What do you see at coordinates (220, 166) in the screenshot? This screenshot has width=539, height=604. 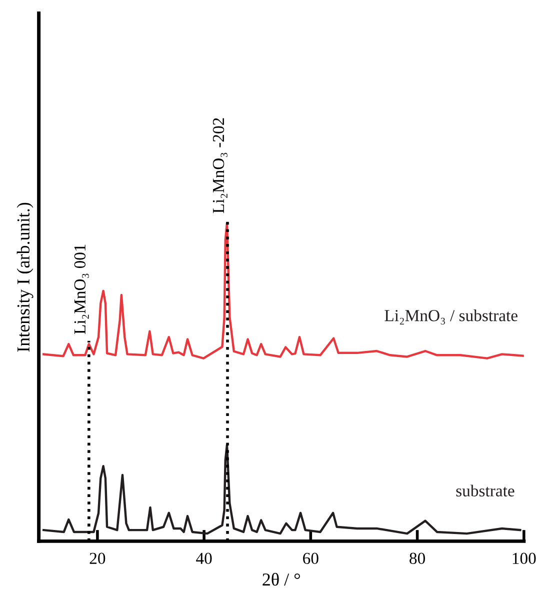 I see `ref-line-label: Li₂MnO₃ -202` at bounding box center [220, 166].